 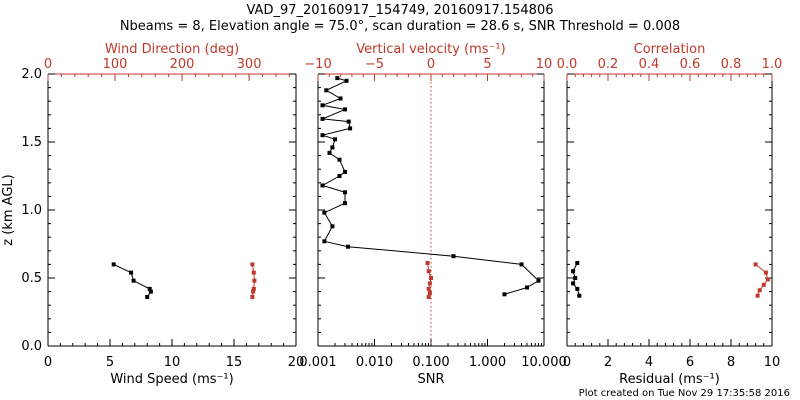 What do you see at coordinates (649, 64) in the screenshot?
I see `top-x-tick-label: 0.4` at bounding box center [649, 64].